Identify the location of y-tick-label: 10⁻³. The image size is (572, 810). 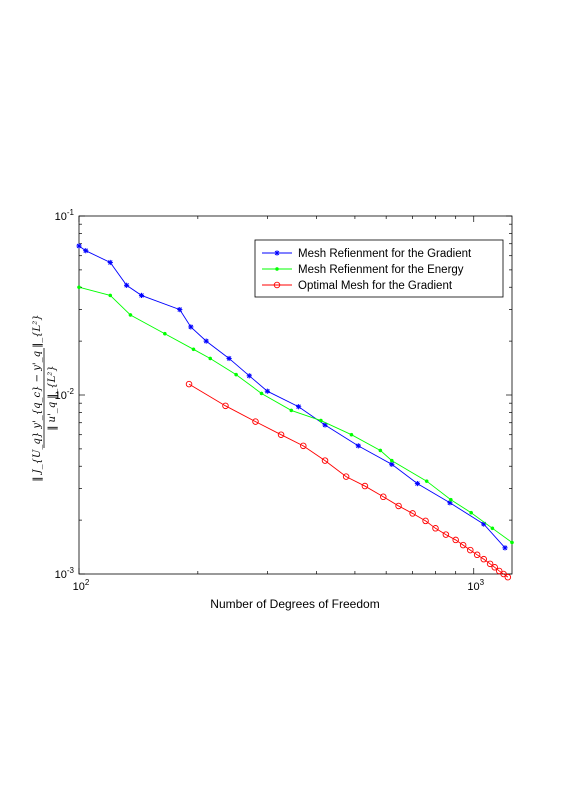
(65, 573).